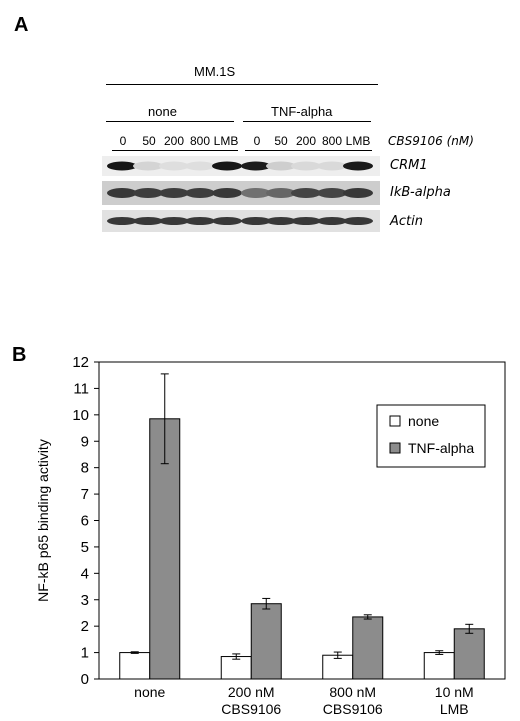 The image size is (520, 721). What do you see at coordinates (85, 679) in the screenshot?
I see `y-tick-label: 0` at bounding box center [85, 679].